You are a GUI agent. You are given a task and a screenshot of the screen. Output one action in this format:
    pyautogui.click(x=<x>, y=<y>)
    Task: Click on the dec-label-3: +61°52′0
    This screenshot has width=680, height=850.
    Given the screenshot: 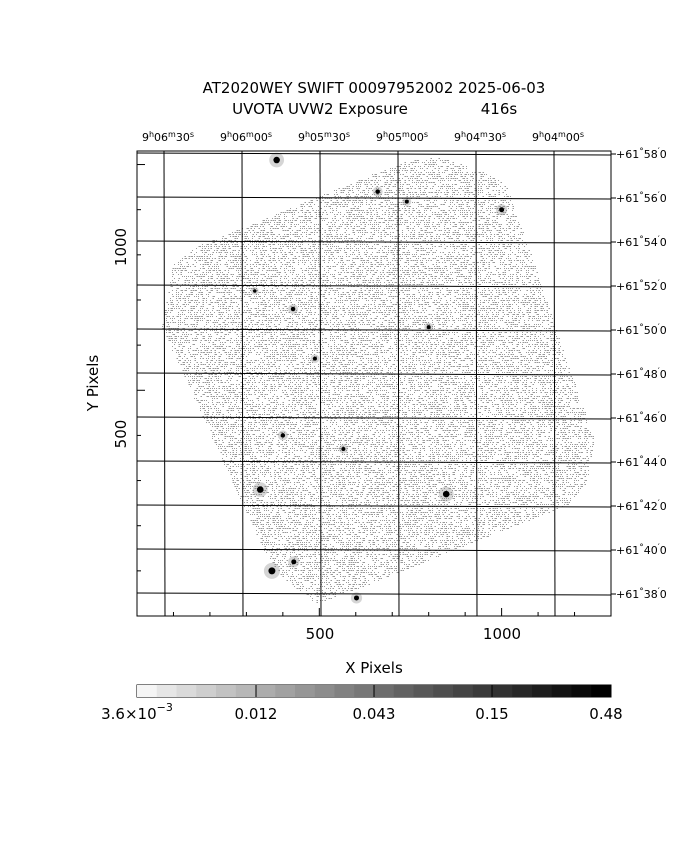 What is the action you would take?
    pyautogui.click(x=641, y=286)
    